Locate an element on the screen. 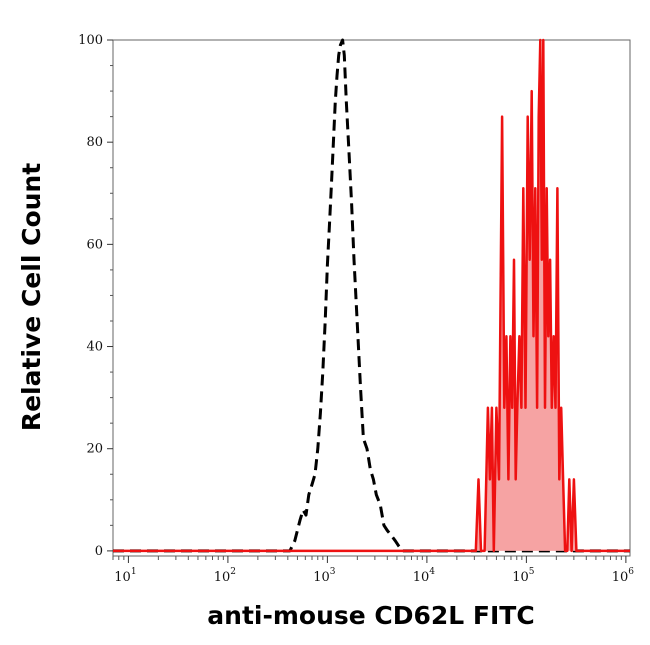  y-tick-label: 60 is located at coordinates (94, 244).